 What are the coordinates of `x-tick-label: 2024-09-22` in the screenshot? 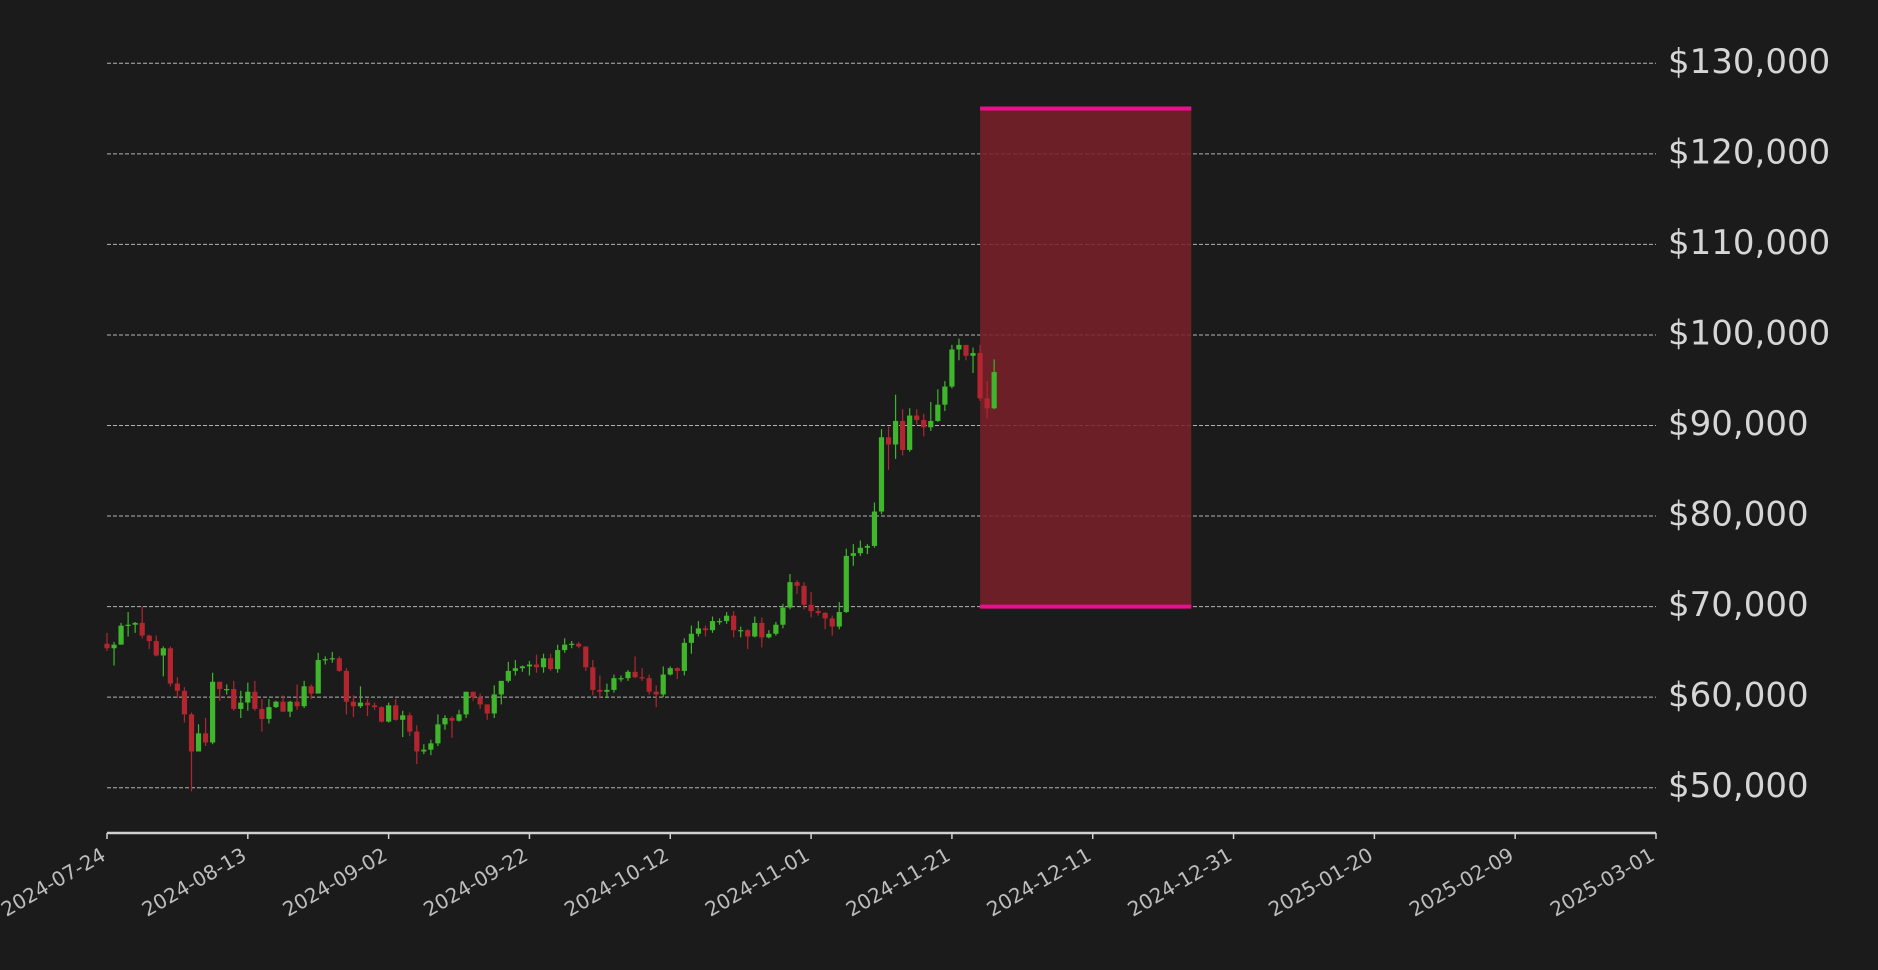 It's located at (475, 882).